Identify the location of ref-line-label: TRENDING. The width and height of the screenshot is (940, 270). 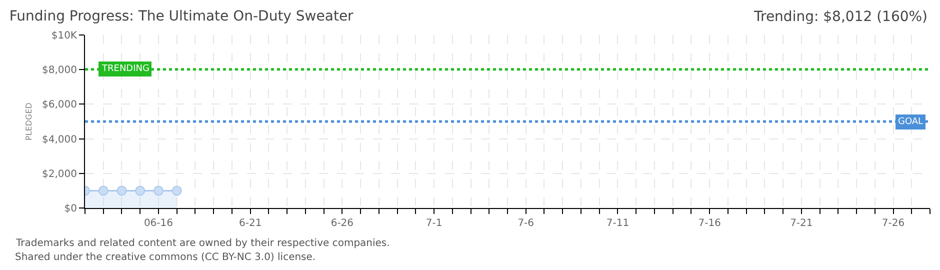
(125, 69).